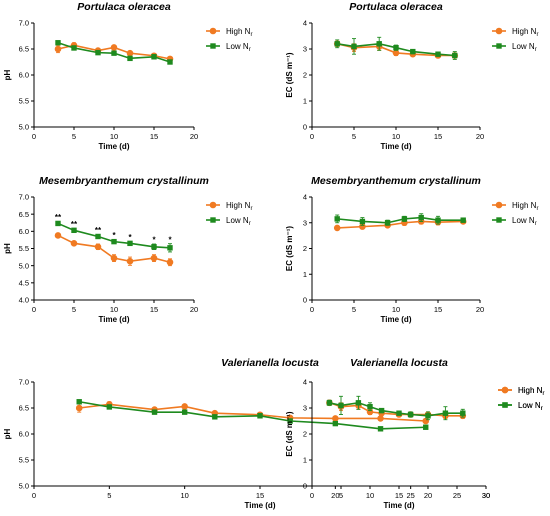  I want to click on chart-title: Mesembryanthemum crystallinum, so click(396, 181).